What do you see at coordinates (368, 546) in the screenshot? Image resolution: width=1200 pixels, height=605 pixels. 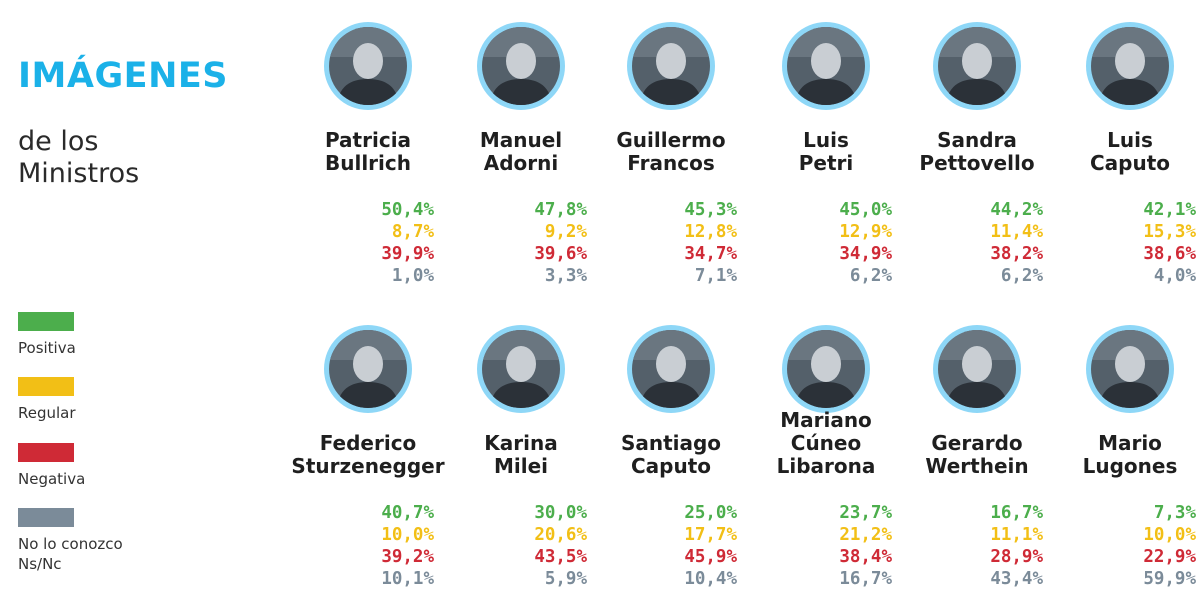 I see `minister-values: 40,7% 10,0% 39,2% 10,1%` at bounding box center [368, 546].